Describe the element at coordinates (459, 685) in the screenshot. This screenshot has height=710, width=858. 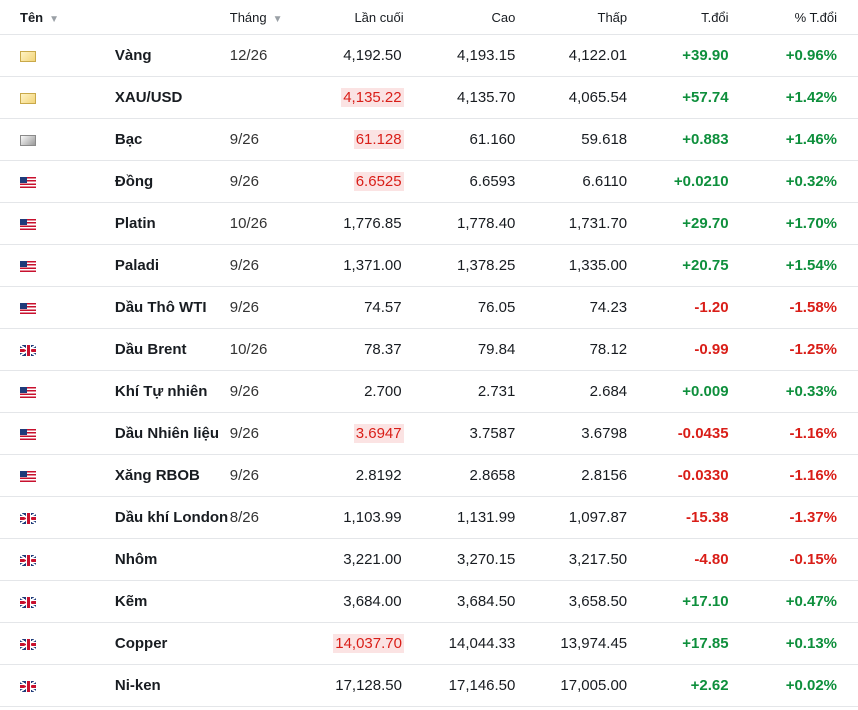
I see `high-price: 17,146.50` at that location.